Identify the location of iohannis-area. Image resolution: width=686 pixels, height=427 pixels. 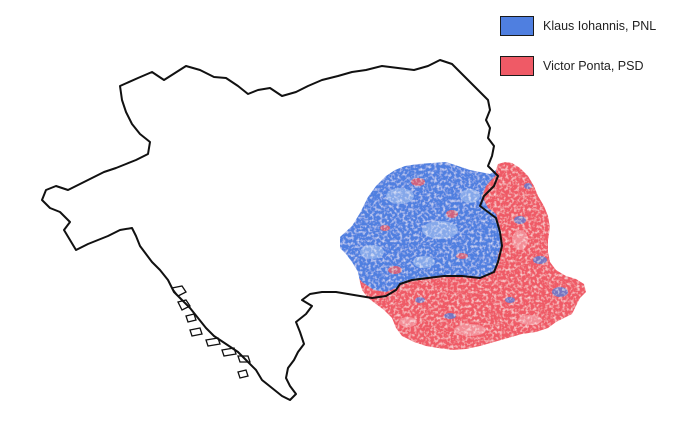
(421, 227).